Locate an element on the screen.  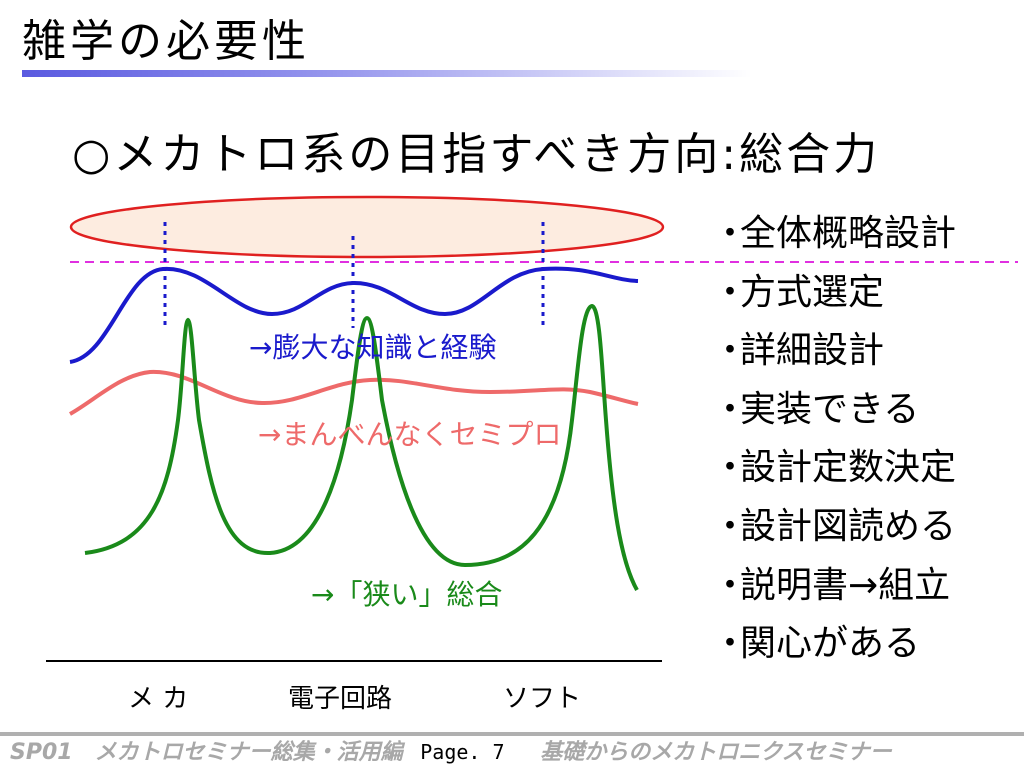
list-item: ・全体概略設計 is located at coordinates (834, 234).